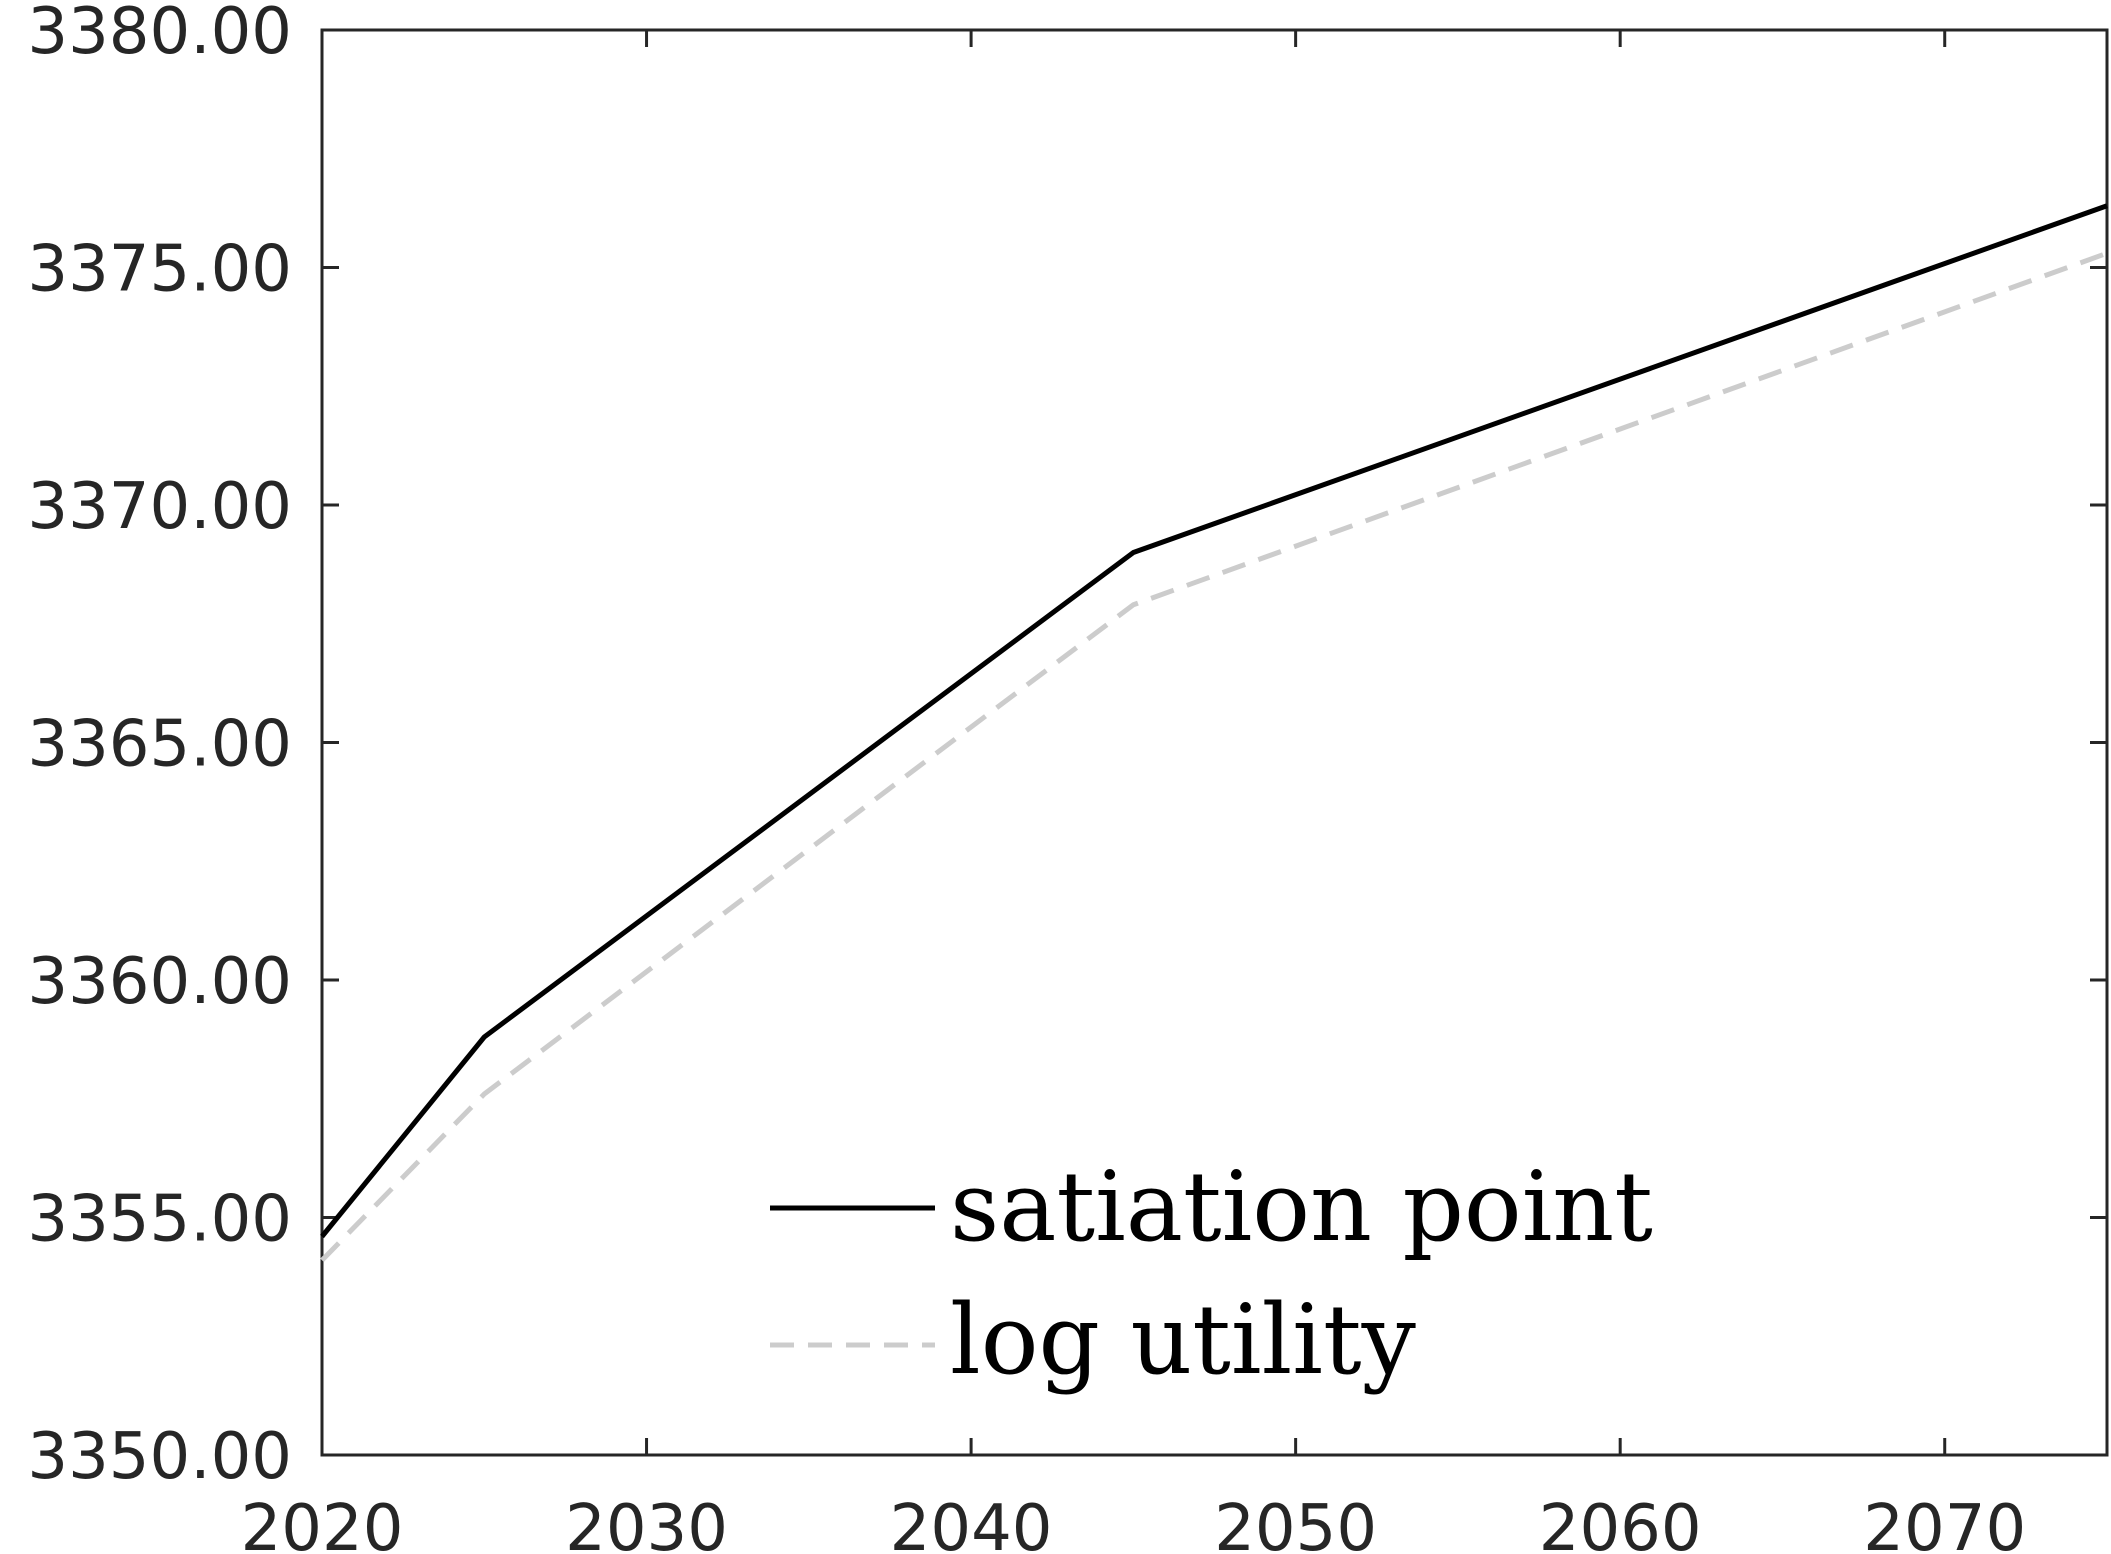  What do you see at coordinates (1620, 1523) in the screenshot?
I see `x-tick-label: 2060` at bounding box center [1620, 1523].